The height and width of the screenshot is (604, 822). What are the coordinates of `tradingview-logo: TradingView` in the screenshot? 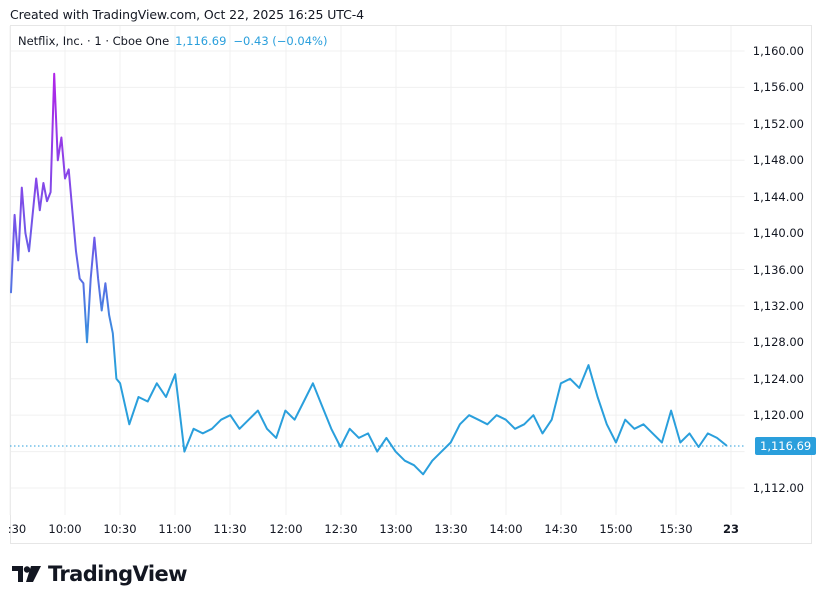 It's located at (99, 574).